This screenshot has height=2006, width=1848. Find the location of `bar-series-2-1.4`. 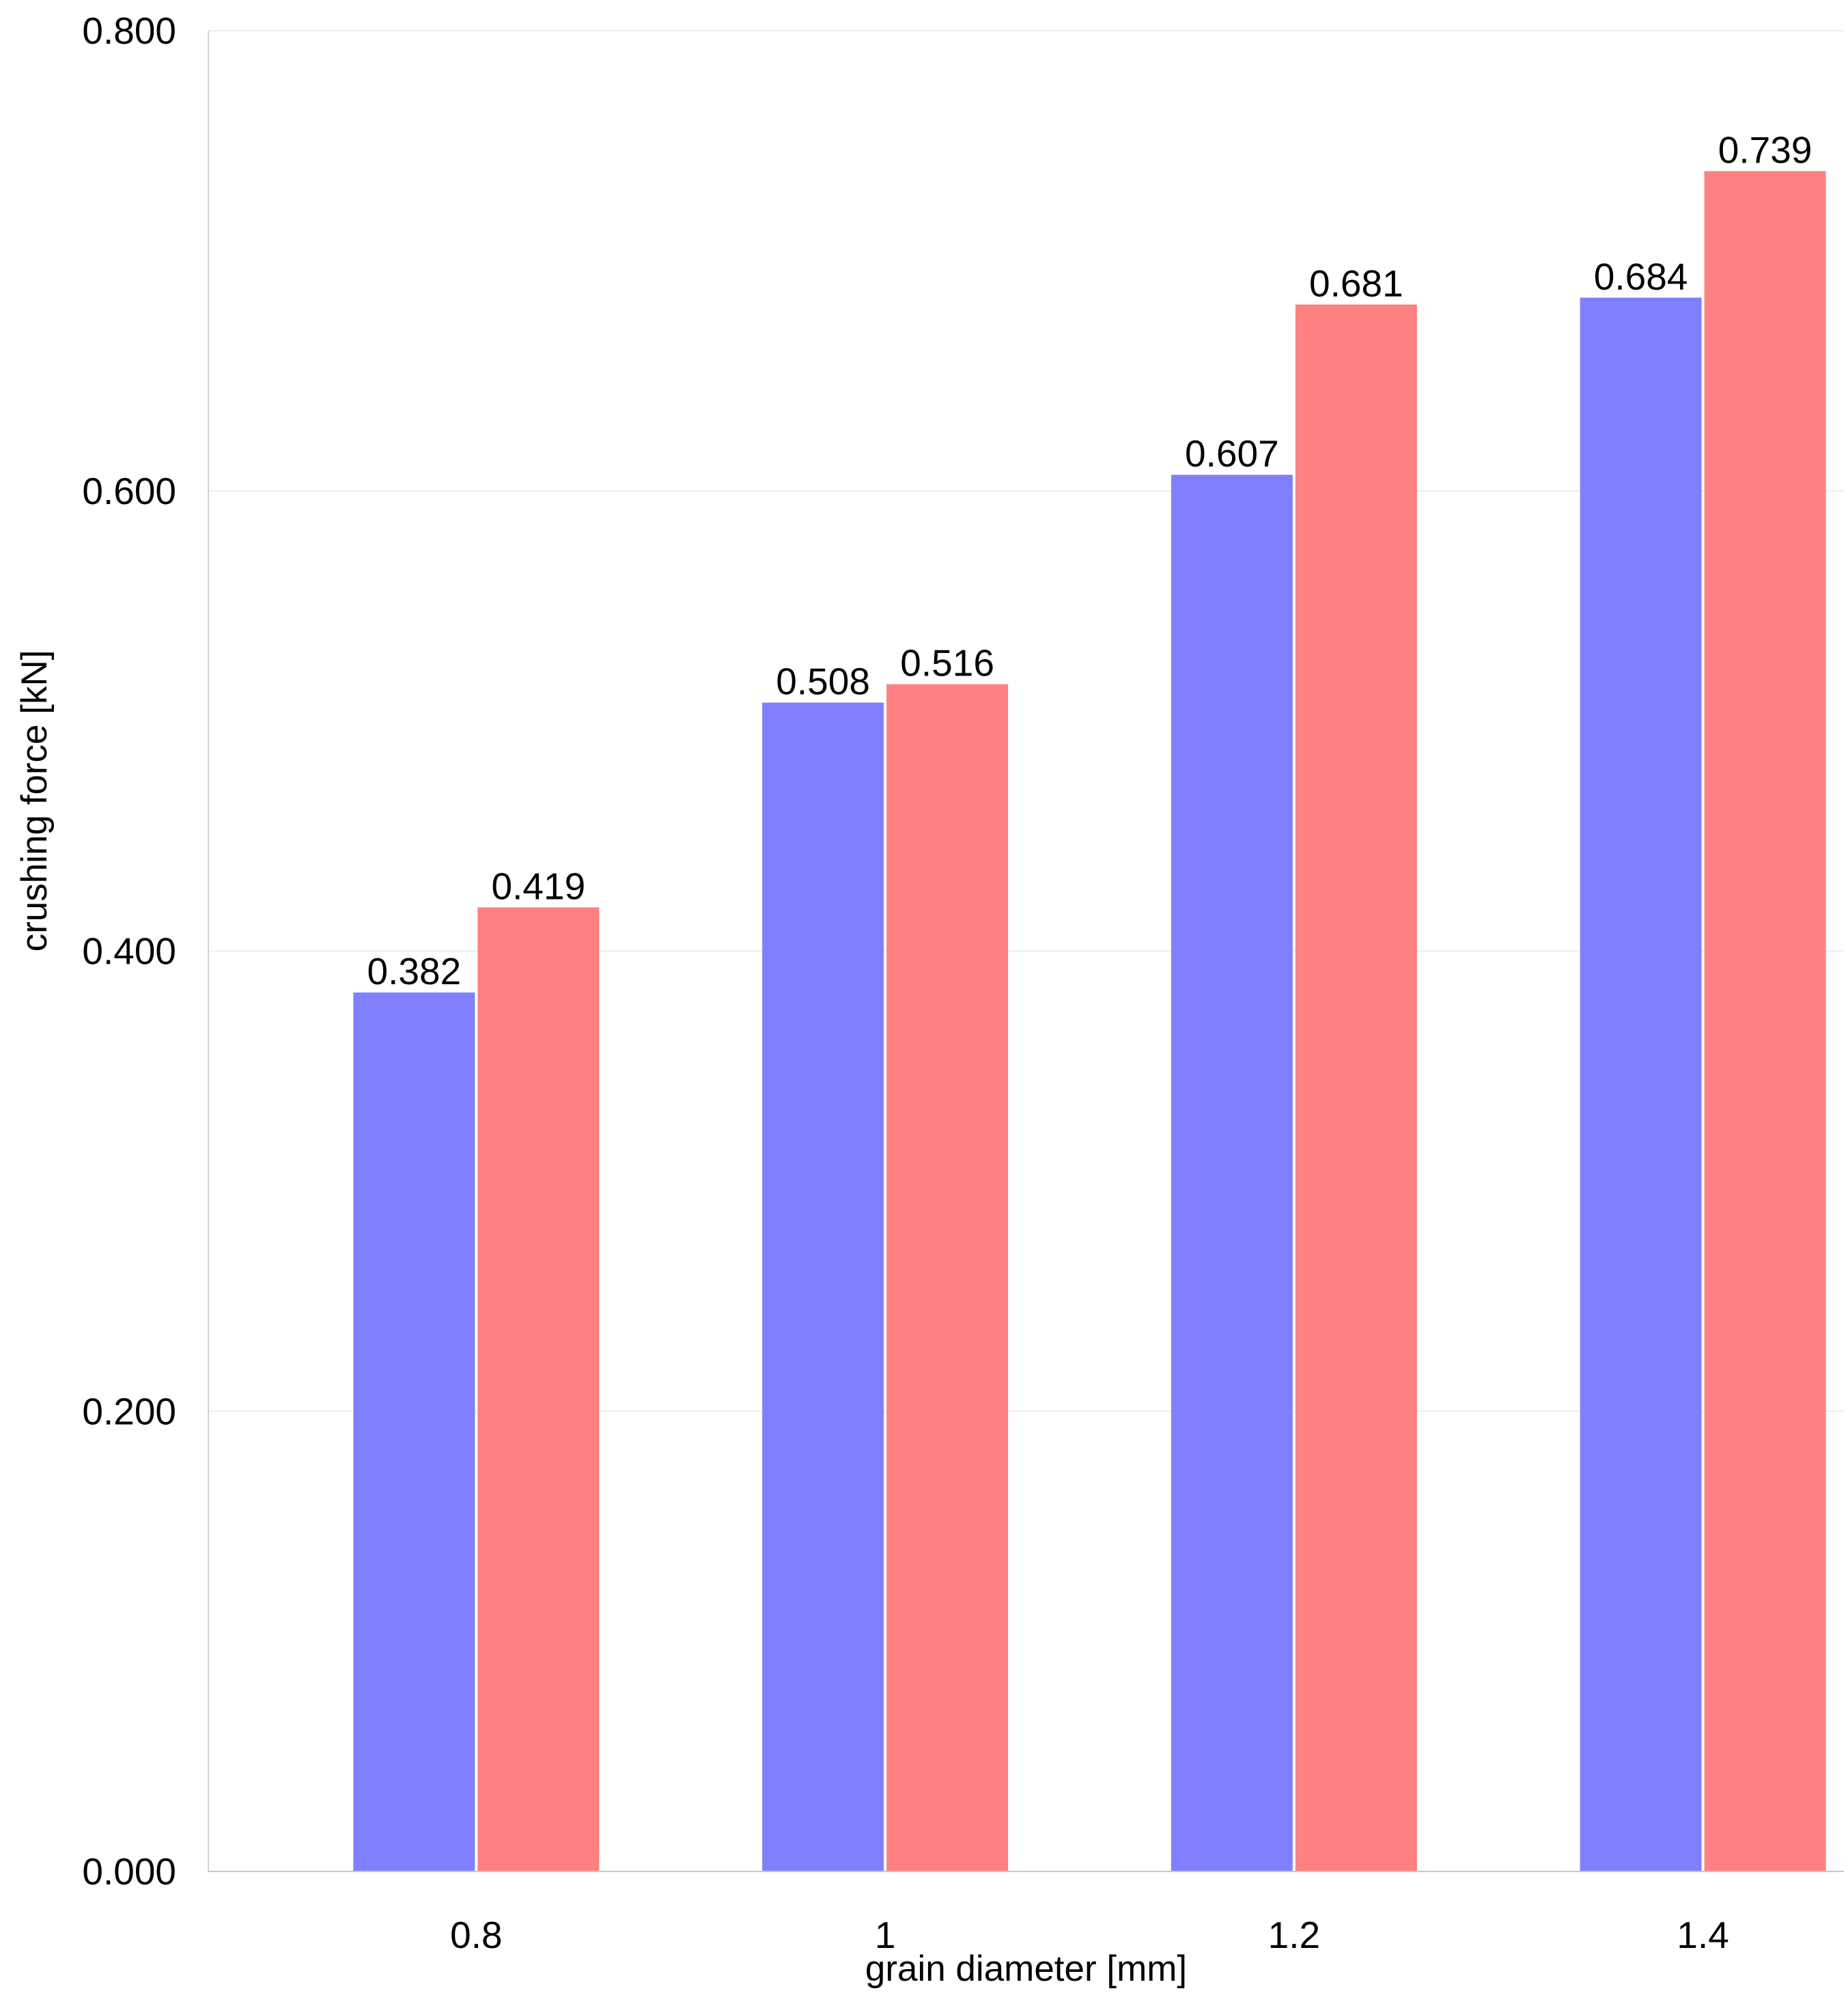

bar-series-2-1.4 is located at coordinates (1765, 1022).